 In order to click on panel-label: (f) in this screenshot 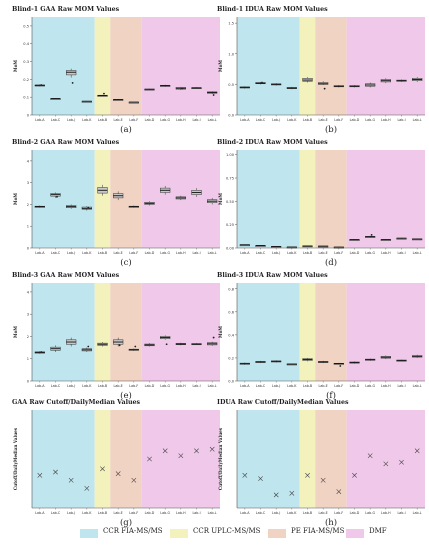, I will do `click(331, 395)`.